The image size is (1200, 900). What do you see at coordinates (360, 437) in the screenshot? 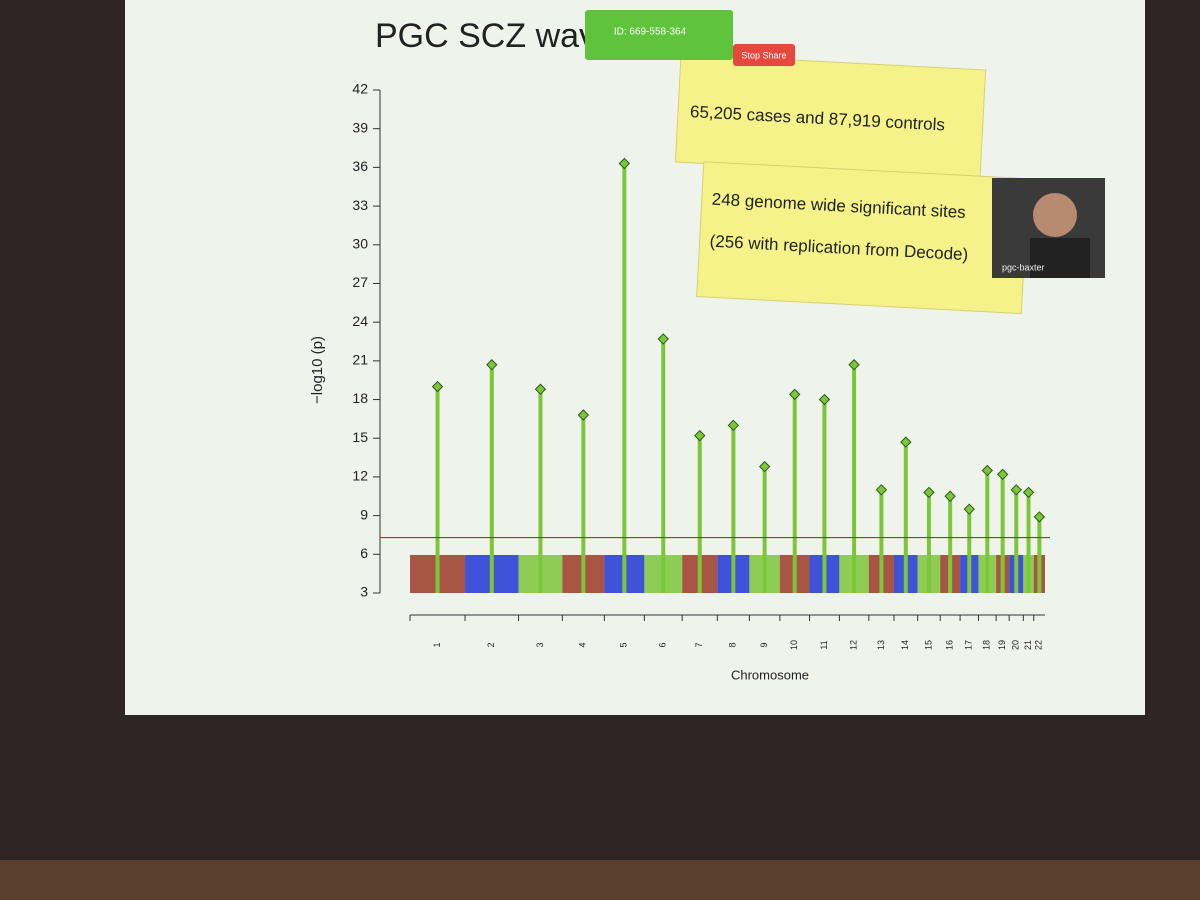
I see `y-tick-label: 15` at bounding box center [360, 437].